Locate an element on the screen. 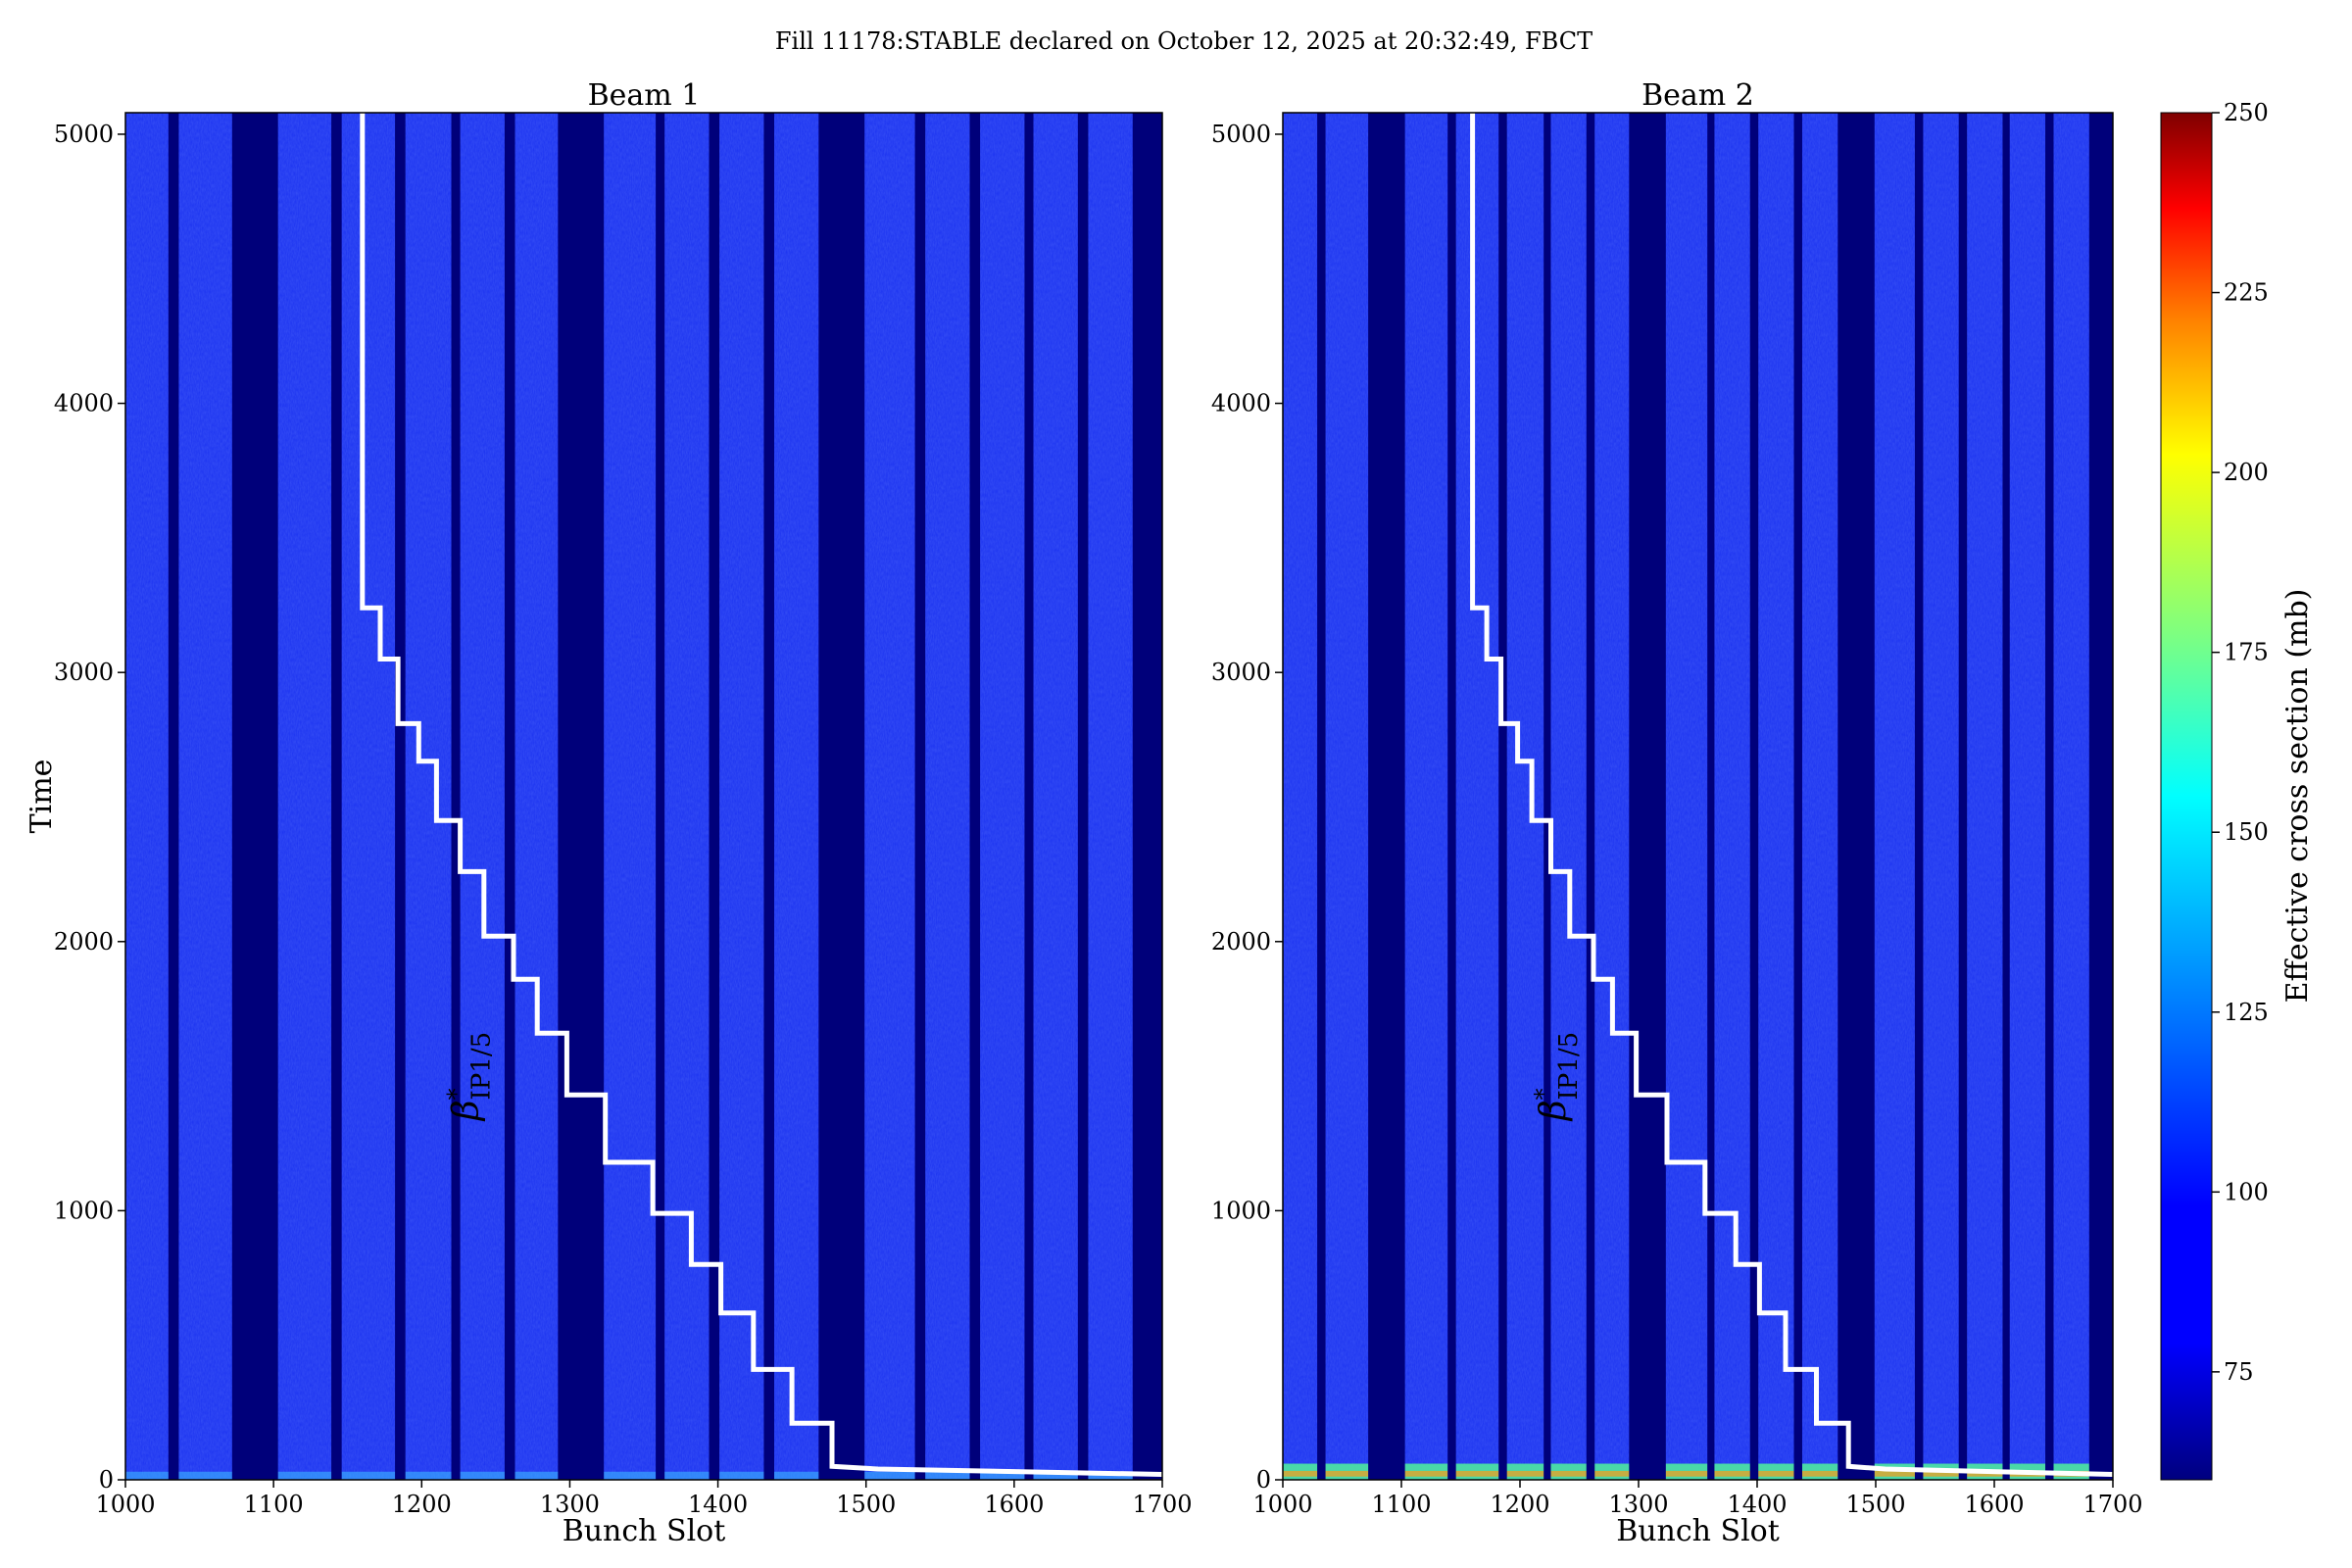 The height and width of the screenshot is (1568, 2352). colorbar-tick-label: 200 is located at coordinates (2246, 472).